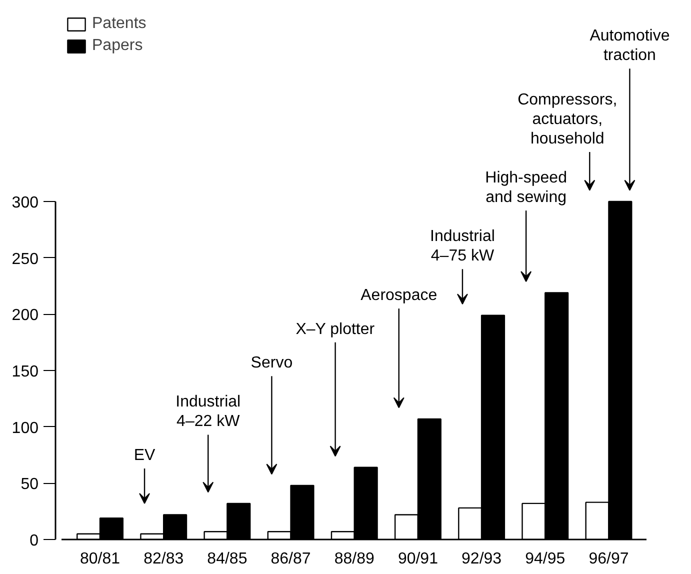 This screenshot has width=691, height=574. What do you see at coordinates (418, 559) in the screenshot?
I see `x-tick-label: 90/91` at bounding box center [418, 559].